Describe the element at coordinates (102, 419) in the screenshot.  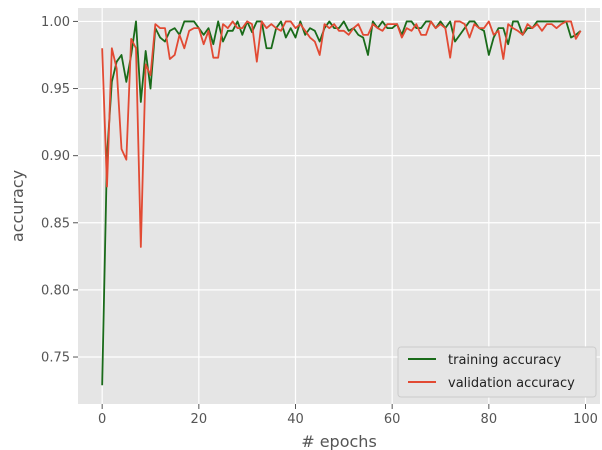
I see `x-tick-label: 0` at that location.